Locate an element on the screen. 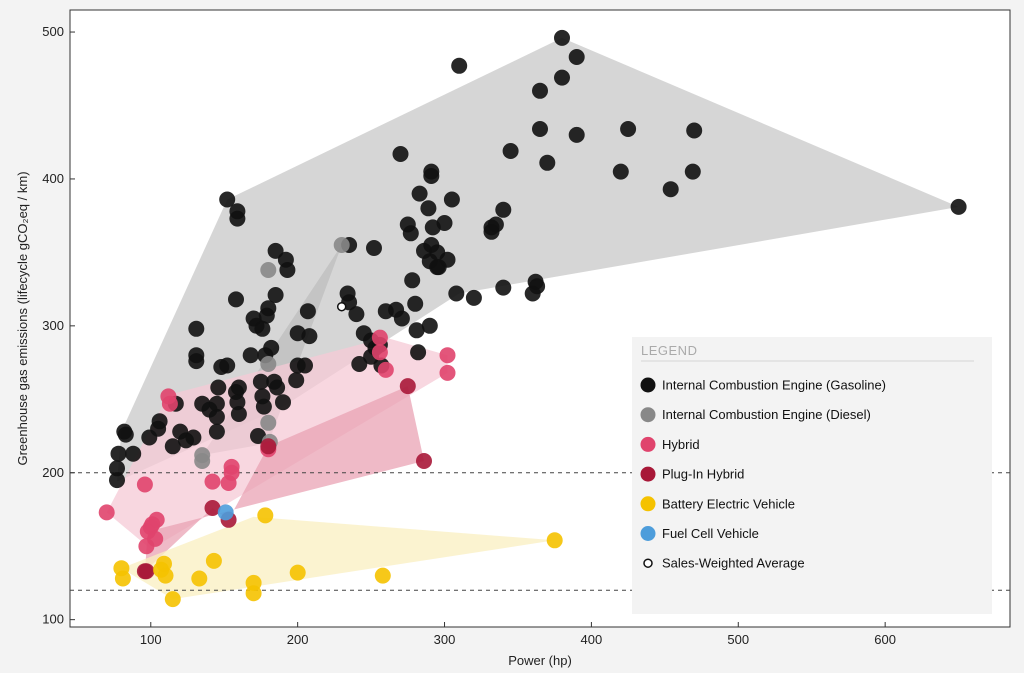 This screenshot has width=1024, height=673. x-tick-label-4: 500 is located at coordinates (738, 639).